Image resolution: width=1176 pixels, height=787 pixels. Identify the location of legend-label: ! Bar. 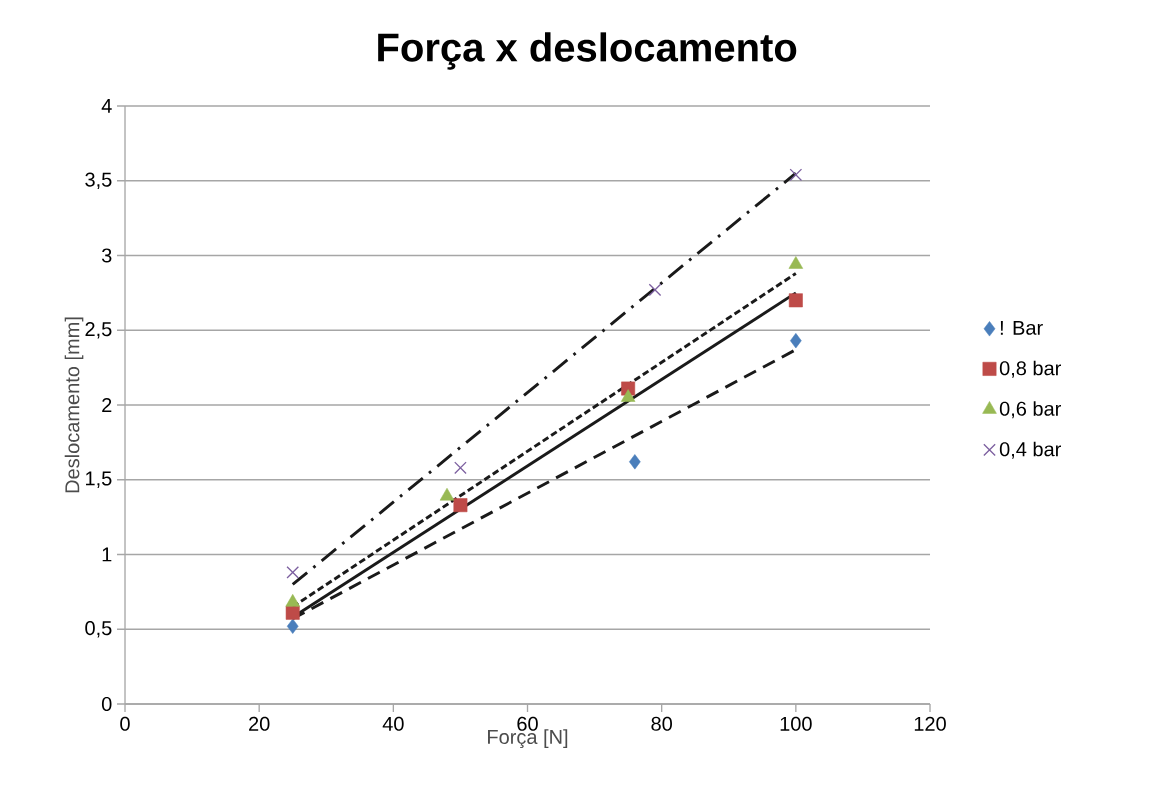
(1021, 327).